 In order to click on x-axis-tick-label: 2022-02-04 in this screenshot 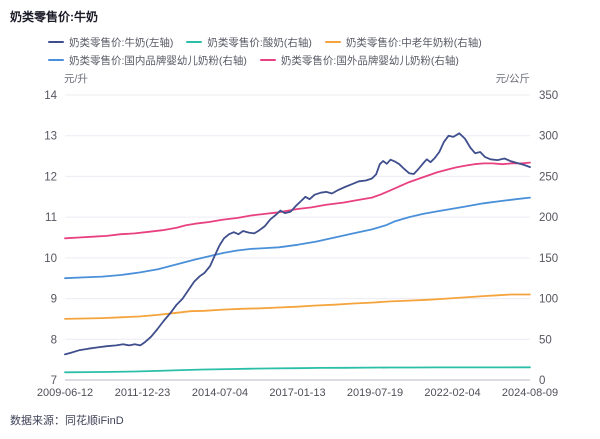, I will do `click(452, 393)`.